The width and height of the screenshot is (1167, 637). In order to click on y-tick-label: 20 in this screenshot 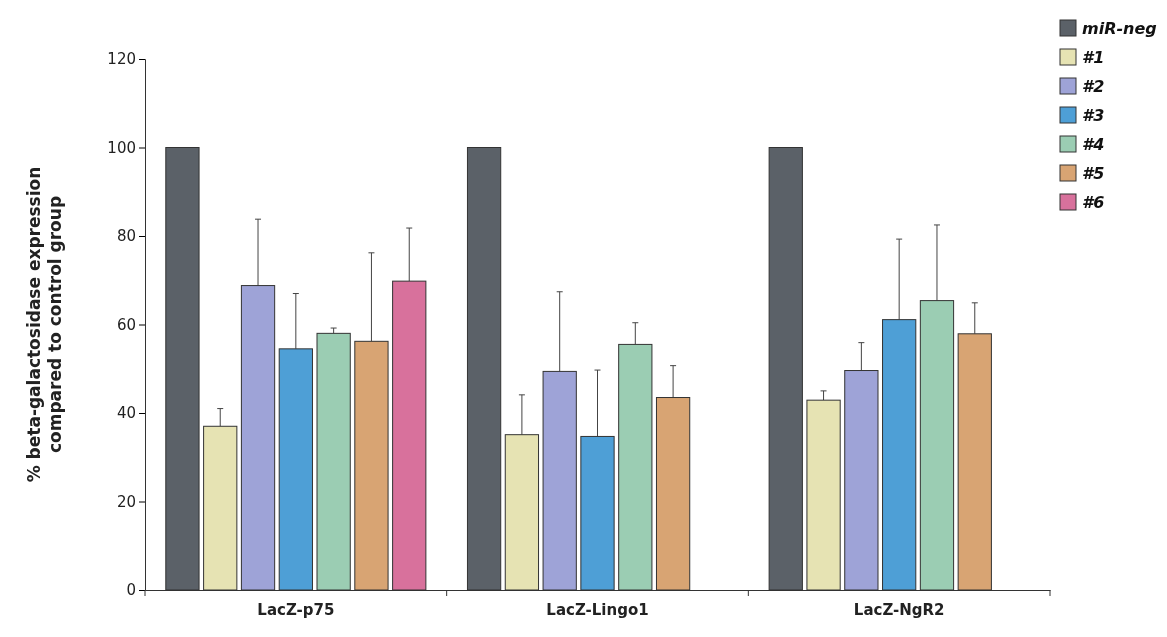, I will do `click(126, 501)`.